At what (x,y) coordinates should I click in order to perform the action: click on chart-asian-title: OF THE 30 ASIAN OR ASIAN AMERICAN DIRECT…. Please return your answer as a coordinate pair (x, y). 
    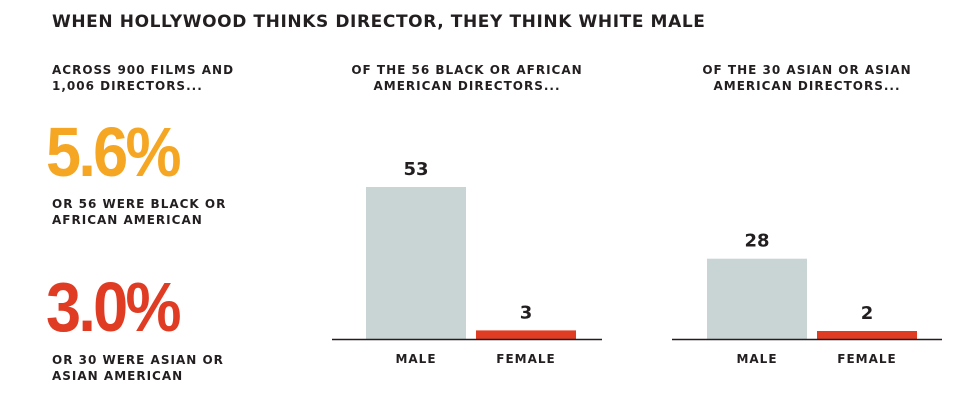
    Looking at the image, I should click on (807, 78).